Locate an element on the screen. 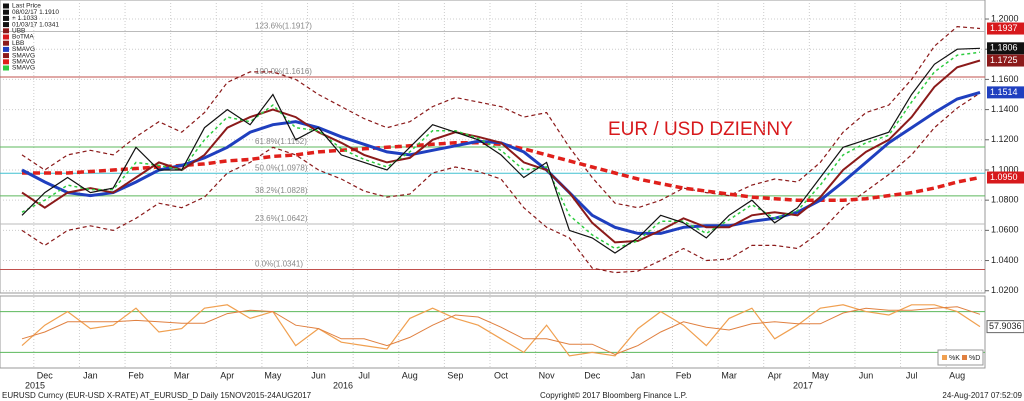 The height and width of the screenshot is (401, 1024). y-tick-label: 1.2000 is located at coordinates (1005, 18).